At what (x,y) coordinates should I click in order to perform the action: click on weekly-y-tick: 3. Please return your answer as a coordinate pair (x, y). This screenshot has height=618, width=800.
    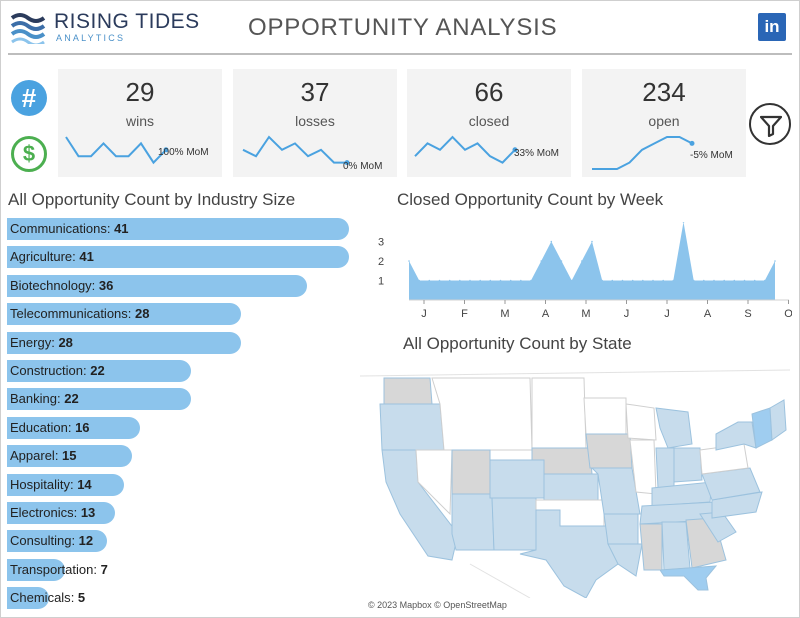
    Looking at the image, I should click on (381, 243).